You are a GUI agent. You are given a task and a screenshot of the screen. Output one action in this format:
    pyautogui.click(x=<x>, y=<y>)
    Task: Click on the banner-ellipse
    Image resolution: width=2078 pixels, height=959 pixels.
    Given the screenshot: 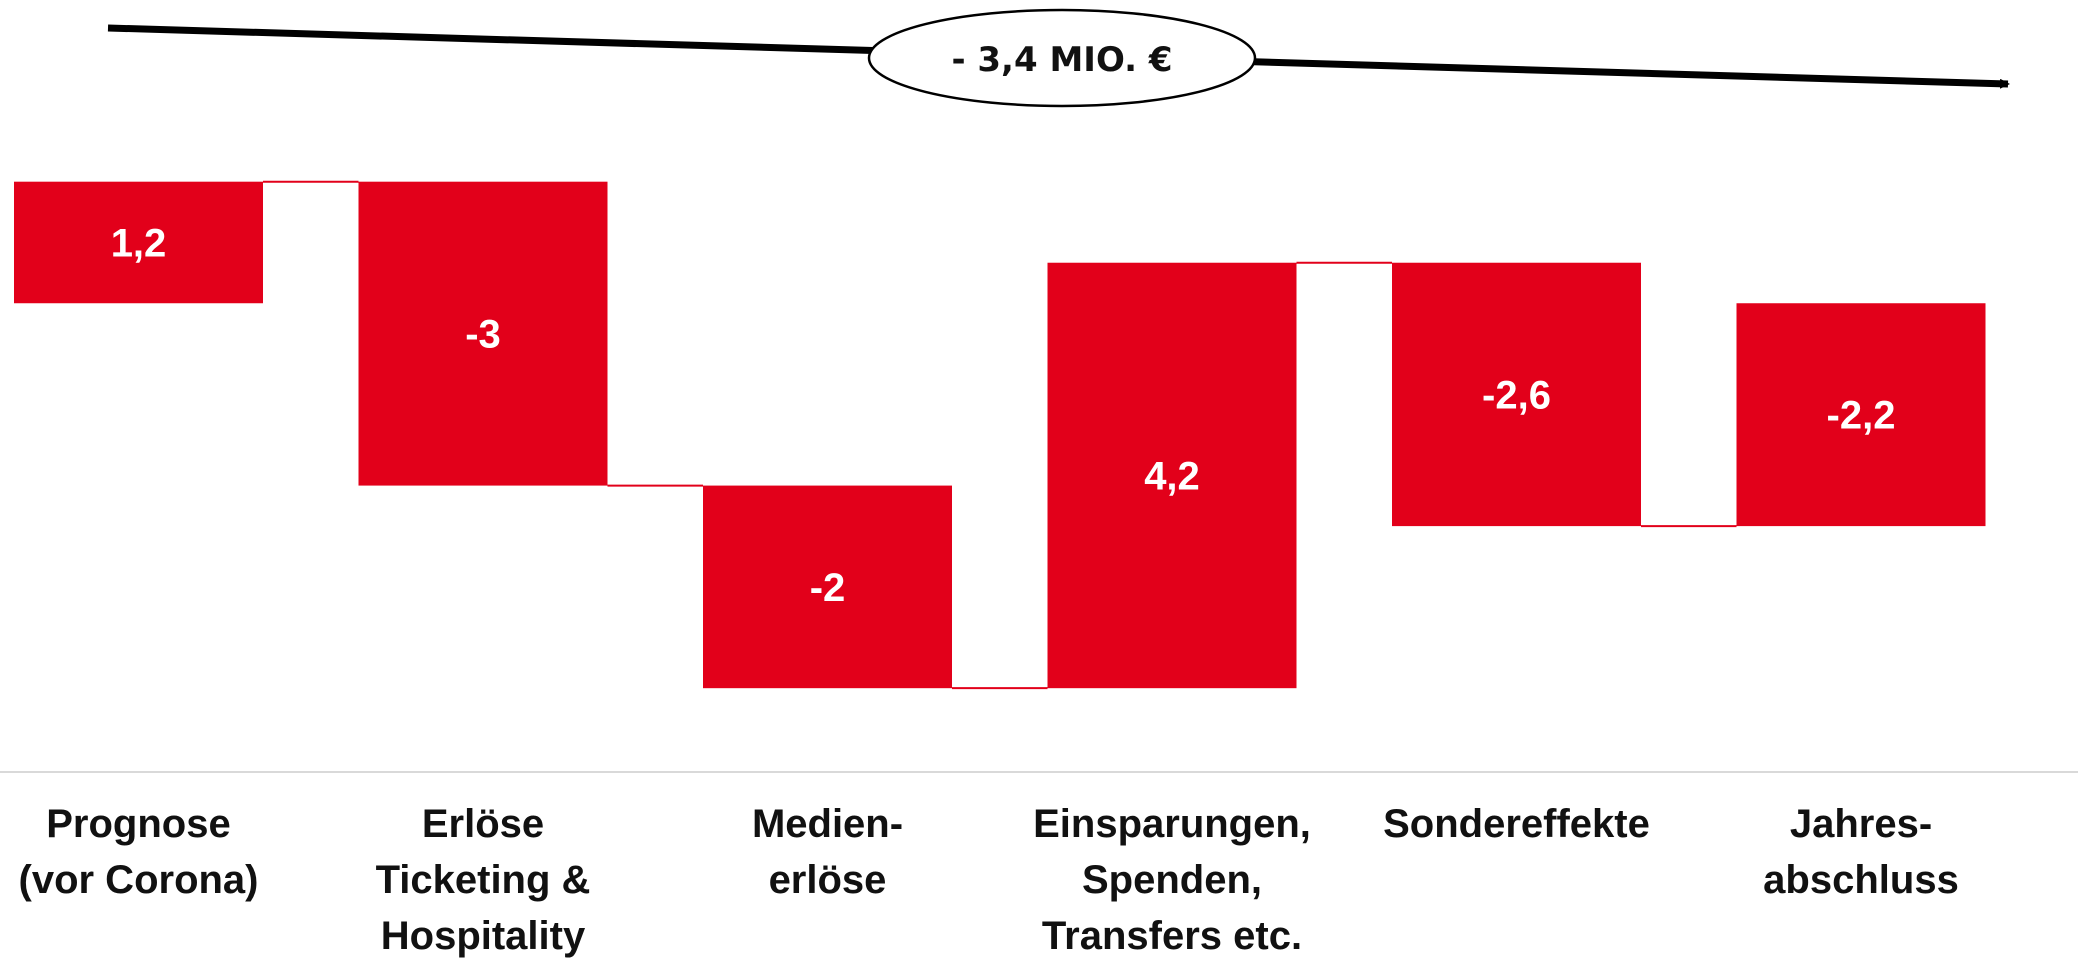 What is the action you would take?
    pyautogui.click(x=1062, y=58)
    